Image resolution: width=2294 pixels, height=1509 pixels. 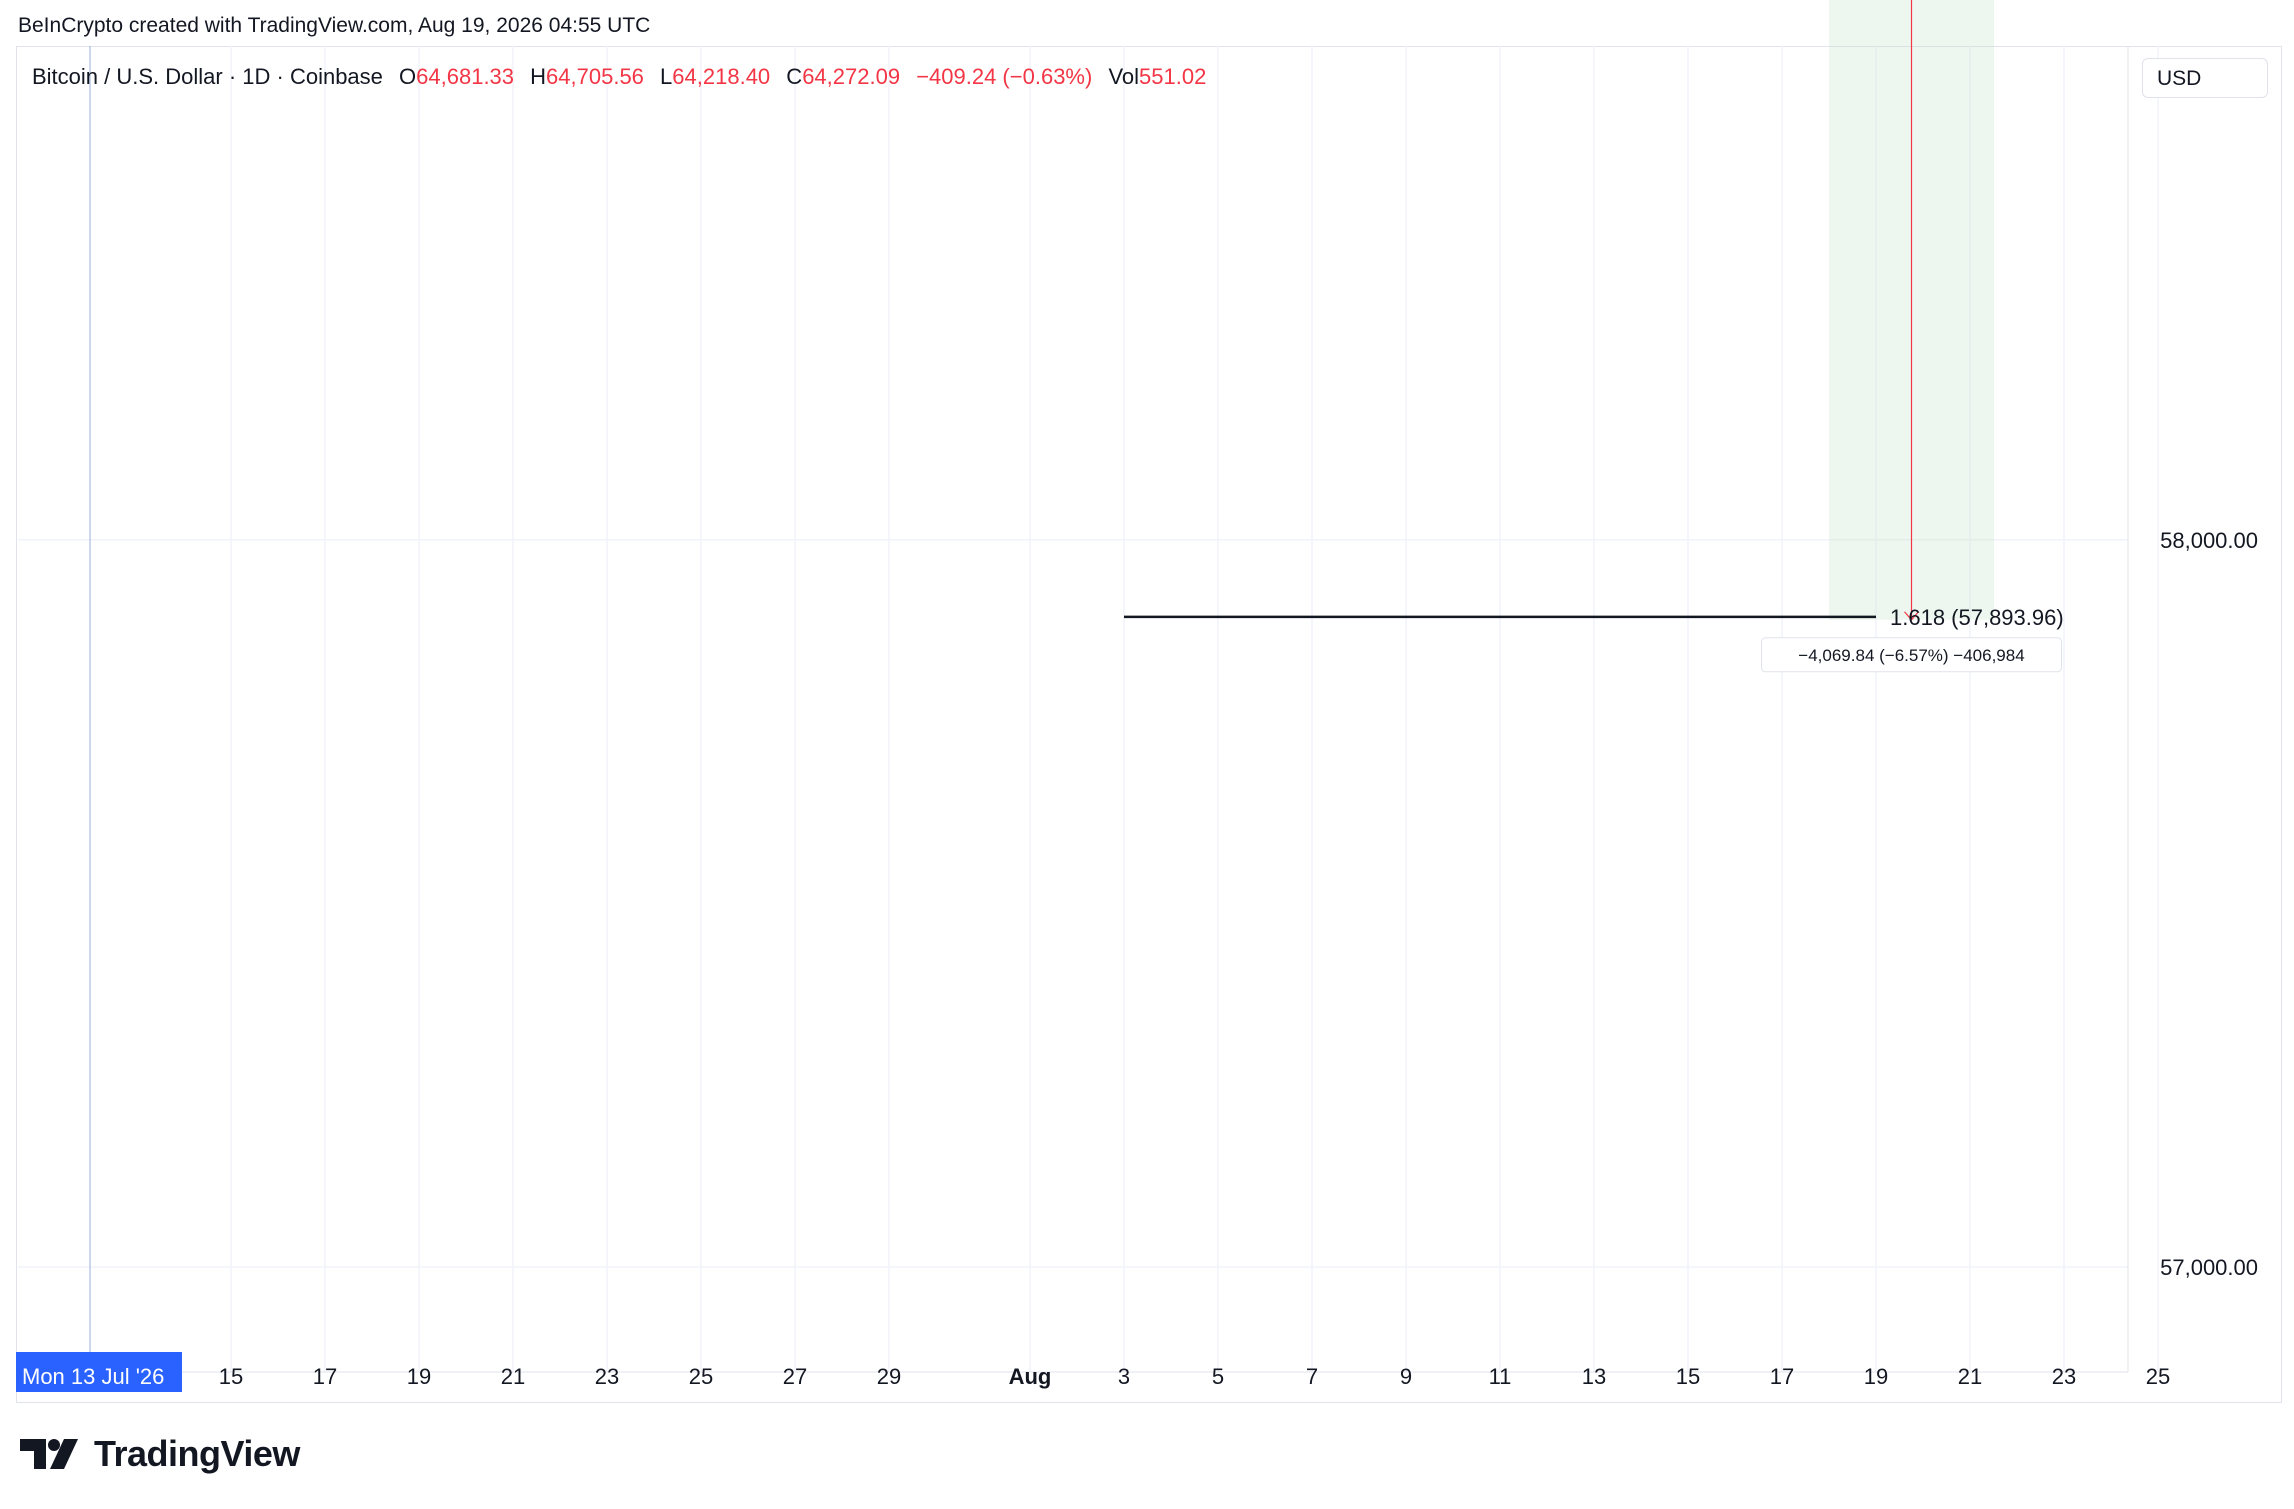 I want to click on time-tick-label: 27, so click(x=795, y=1376).